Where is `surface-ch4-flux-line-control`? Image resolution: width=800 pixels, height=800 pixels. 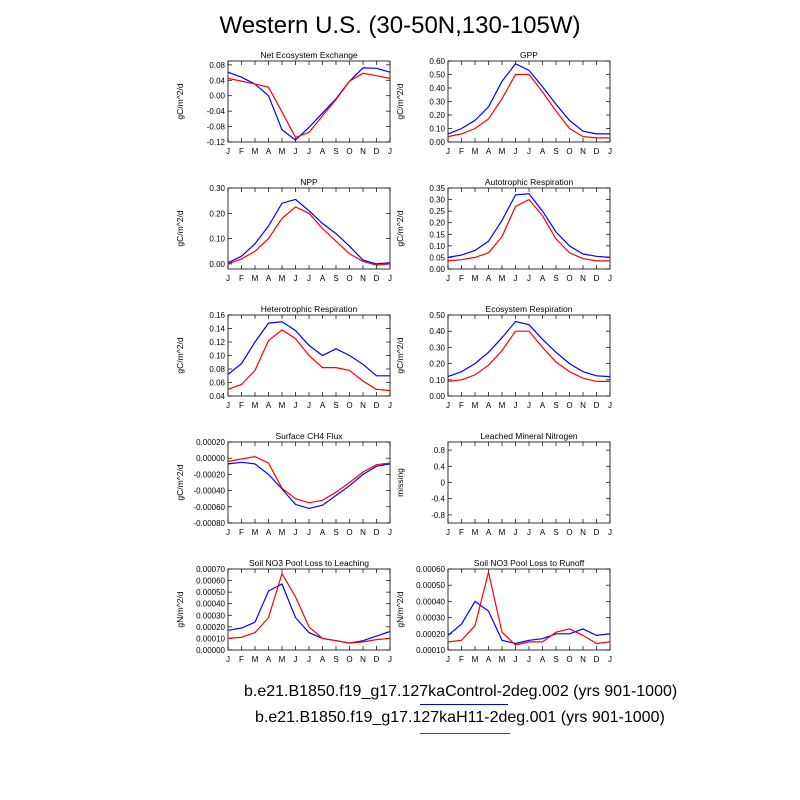
surface-ch4-flux-line-control is located at coordinates (309, 485).